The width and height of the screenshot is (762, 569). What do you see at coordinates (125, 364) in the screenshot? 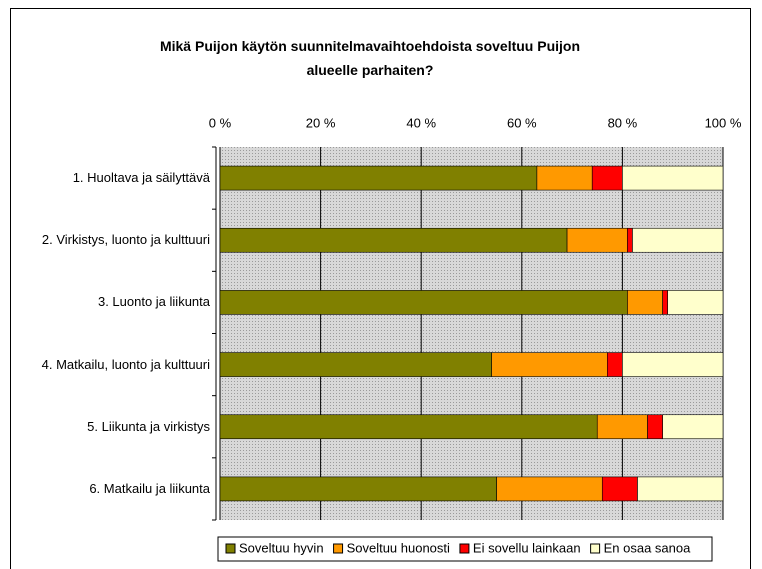
I see `y-tick-label: 4. Matkailu, luonto ja kulttuuri` at bounding box center [125, 364].